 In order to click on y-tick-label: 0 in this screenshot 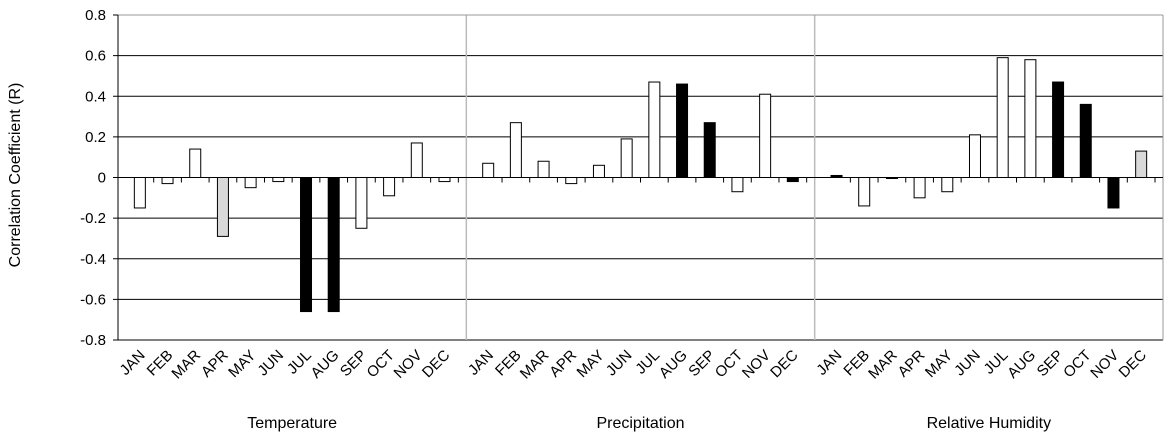, I will do `click(102, 178)`.